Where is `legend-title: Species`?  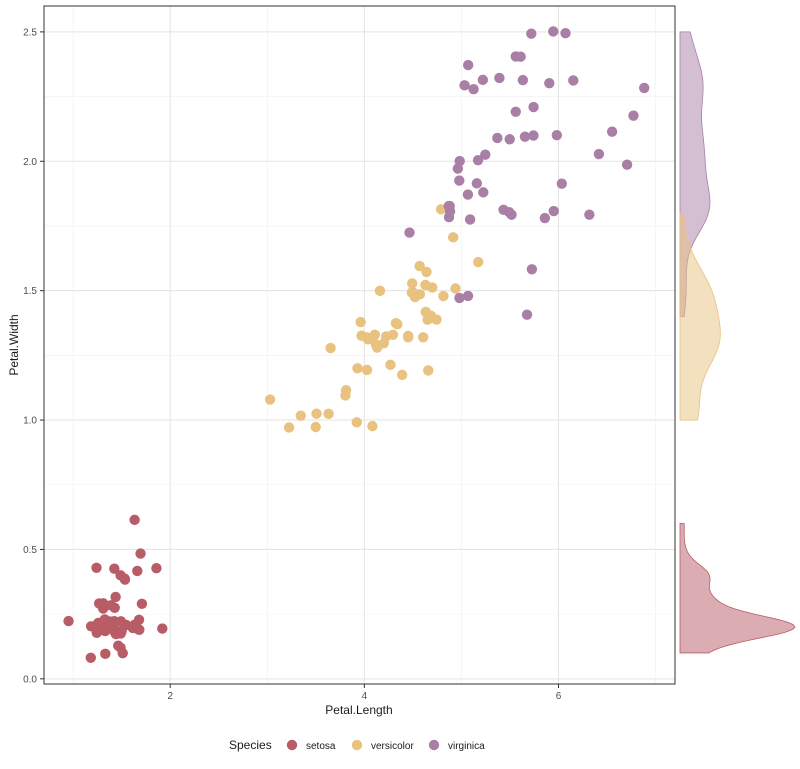
legend-title: Species is located at coordinates (250, 745).